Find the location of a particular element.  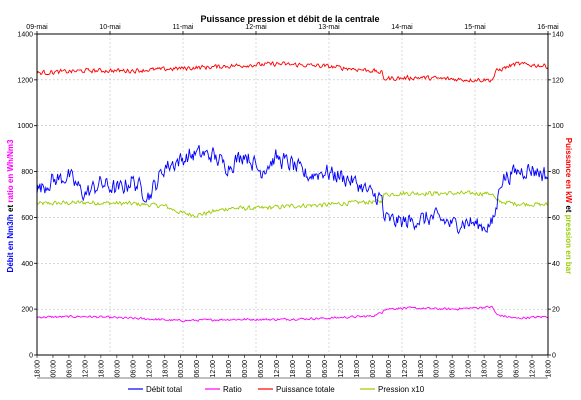

legend-entry: Ratio is located at coordinates (232, 389).